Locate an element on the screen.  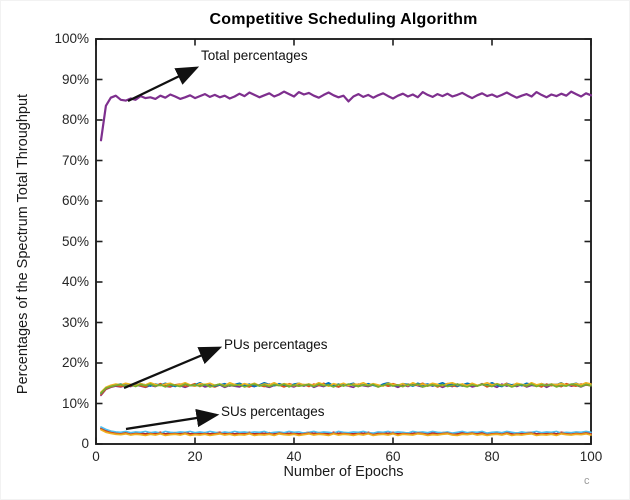
x-tick-label: 0 is located at coordinates (96, 456).